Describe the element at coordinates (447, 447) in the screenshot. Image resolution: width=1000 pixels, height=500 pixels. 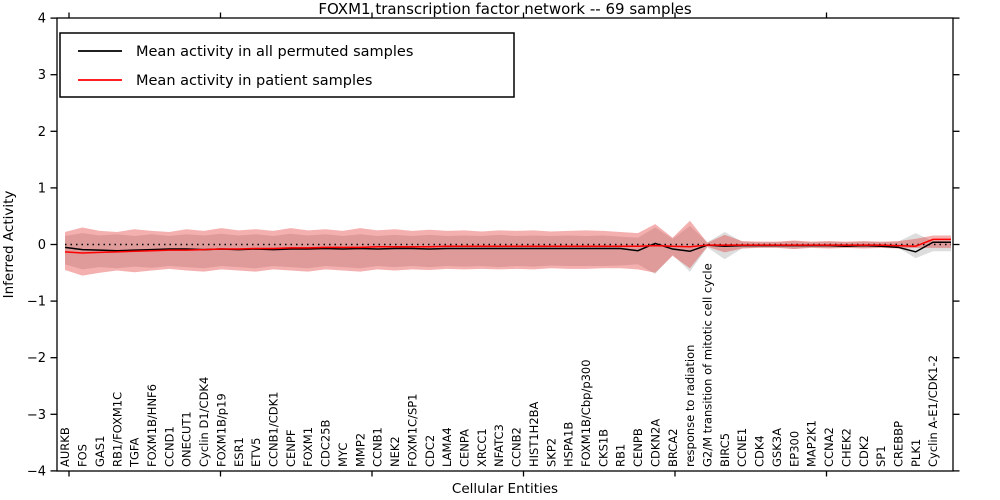
I see `x-tick-label: LAMA4` at that location.